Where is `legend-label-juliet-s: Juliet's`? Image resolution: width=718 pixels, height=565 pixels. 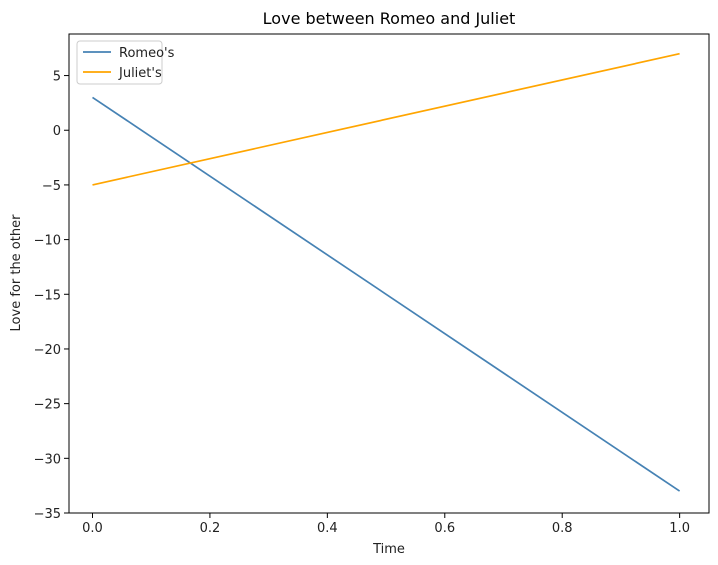 legend-label-juliet-s: Juliet's is located at coordinates (140, 73).